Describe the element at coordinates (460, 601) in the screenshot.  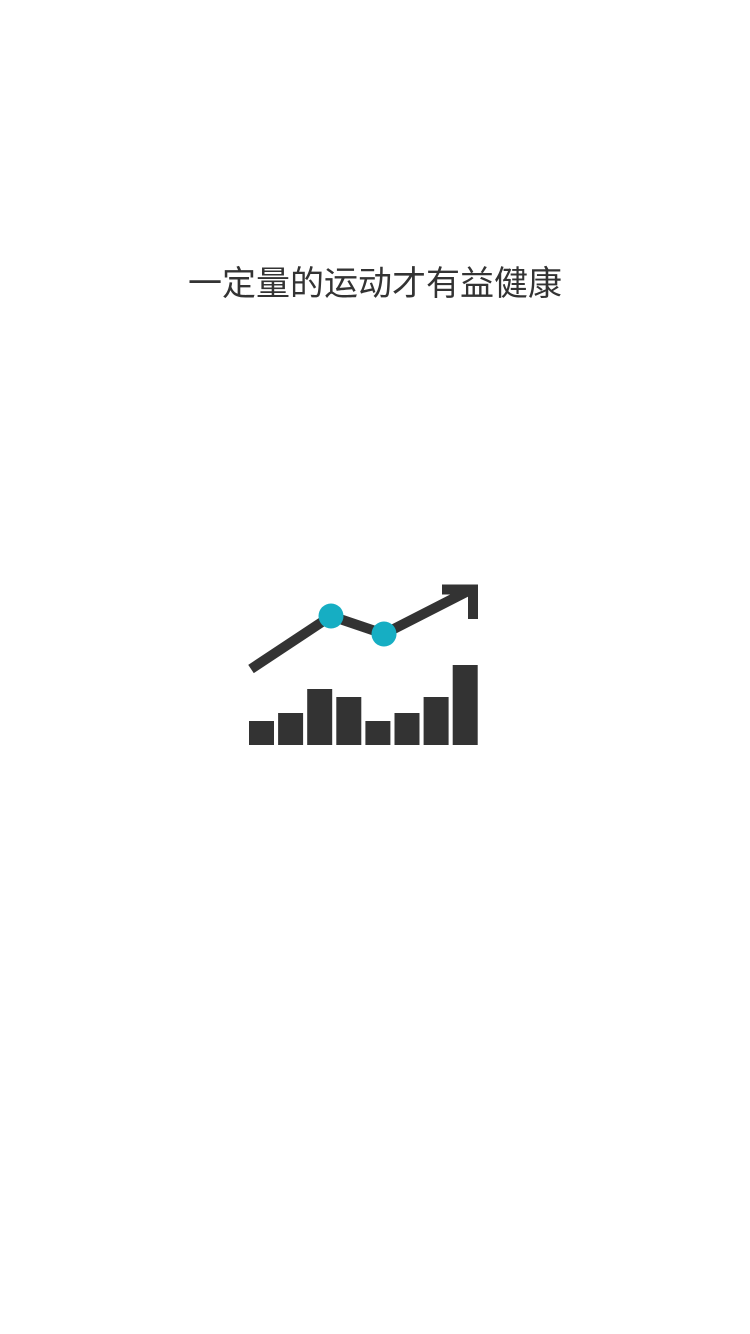
I see `arrow-head` at that location.